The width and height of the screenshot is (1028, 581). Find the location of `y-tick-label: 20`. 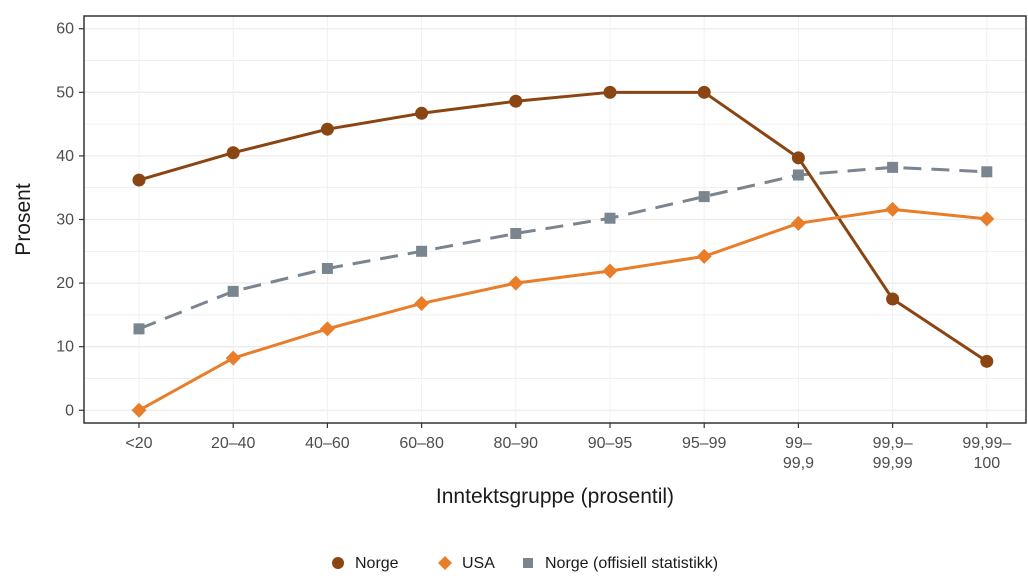

y-tick-label: 20 is located at coordinates (65, 283).